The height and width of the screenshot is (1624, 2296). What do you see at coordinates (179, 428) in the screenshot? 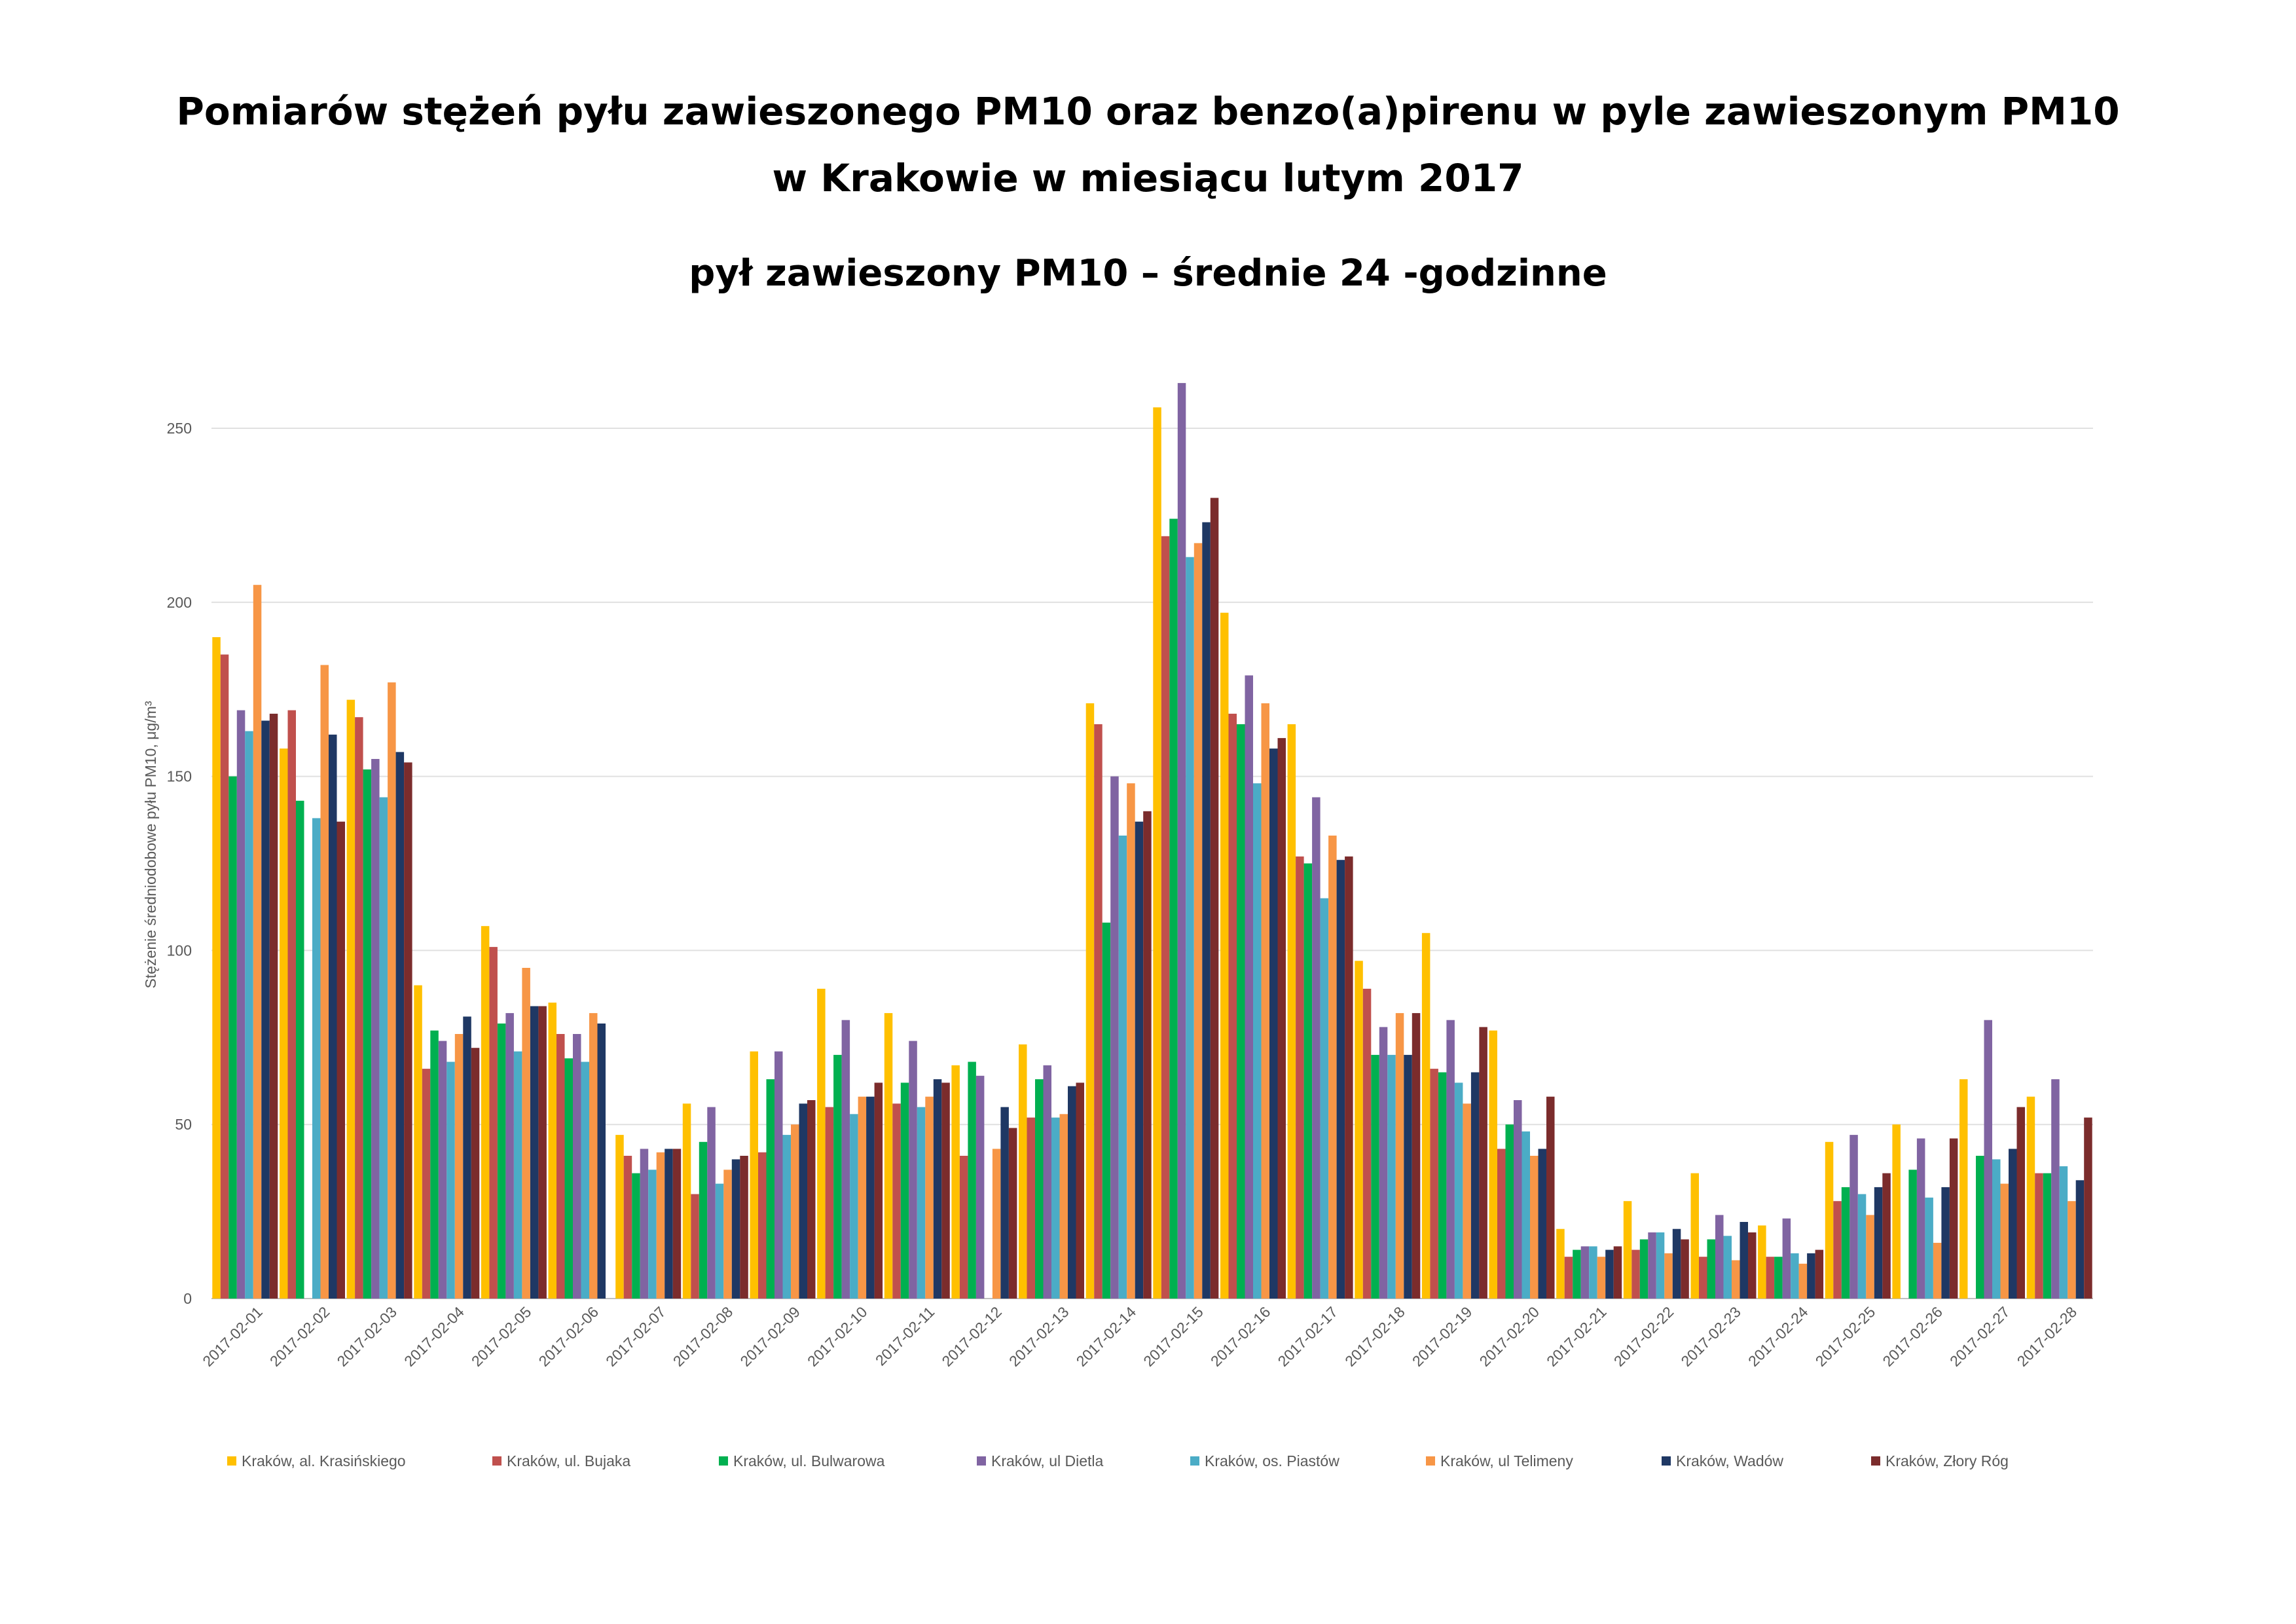
I see `y-tick-label: 250` at bounding box center [179, 428].